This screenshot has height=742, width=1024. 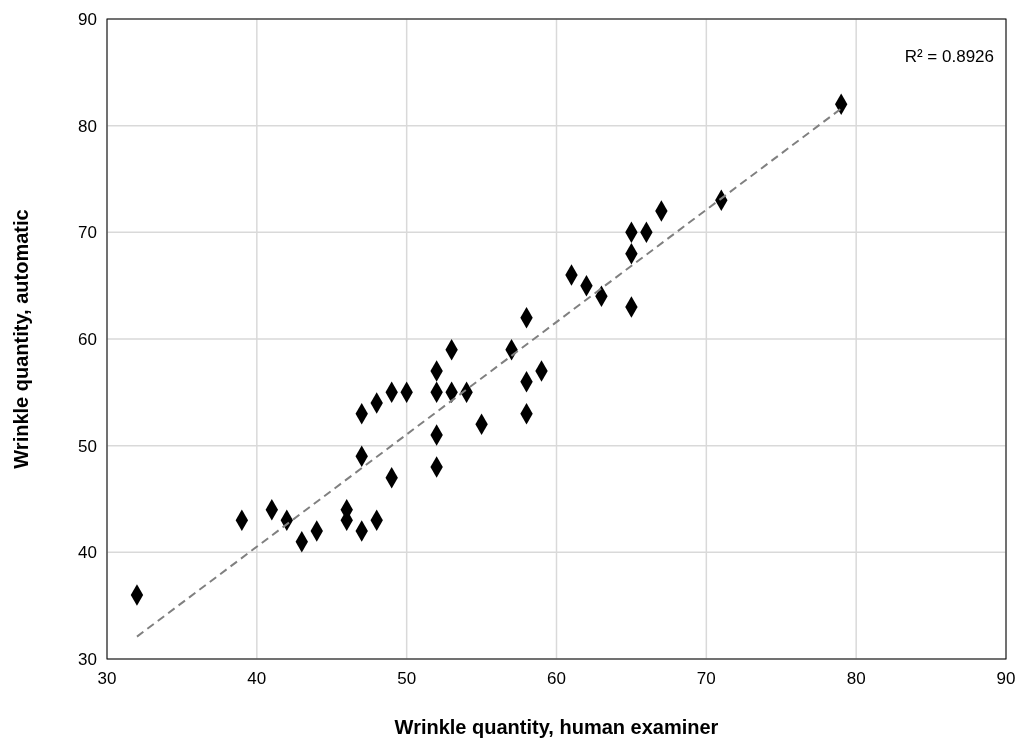 What do you see at coordinates (87, 233) in the screenshot?
I see `y-tick-label: 70` at bounding box center [87, 233].